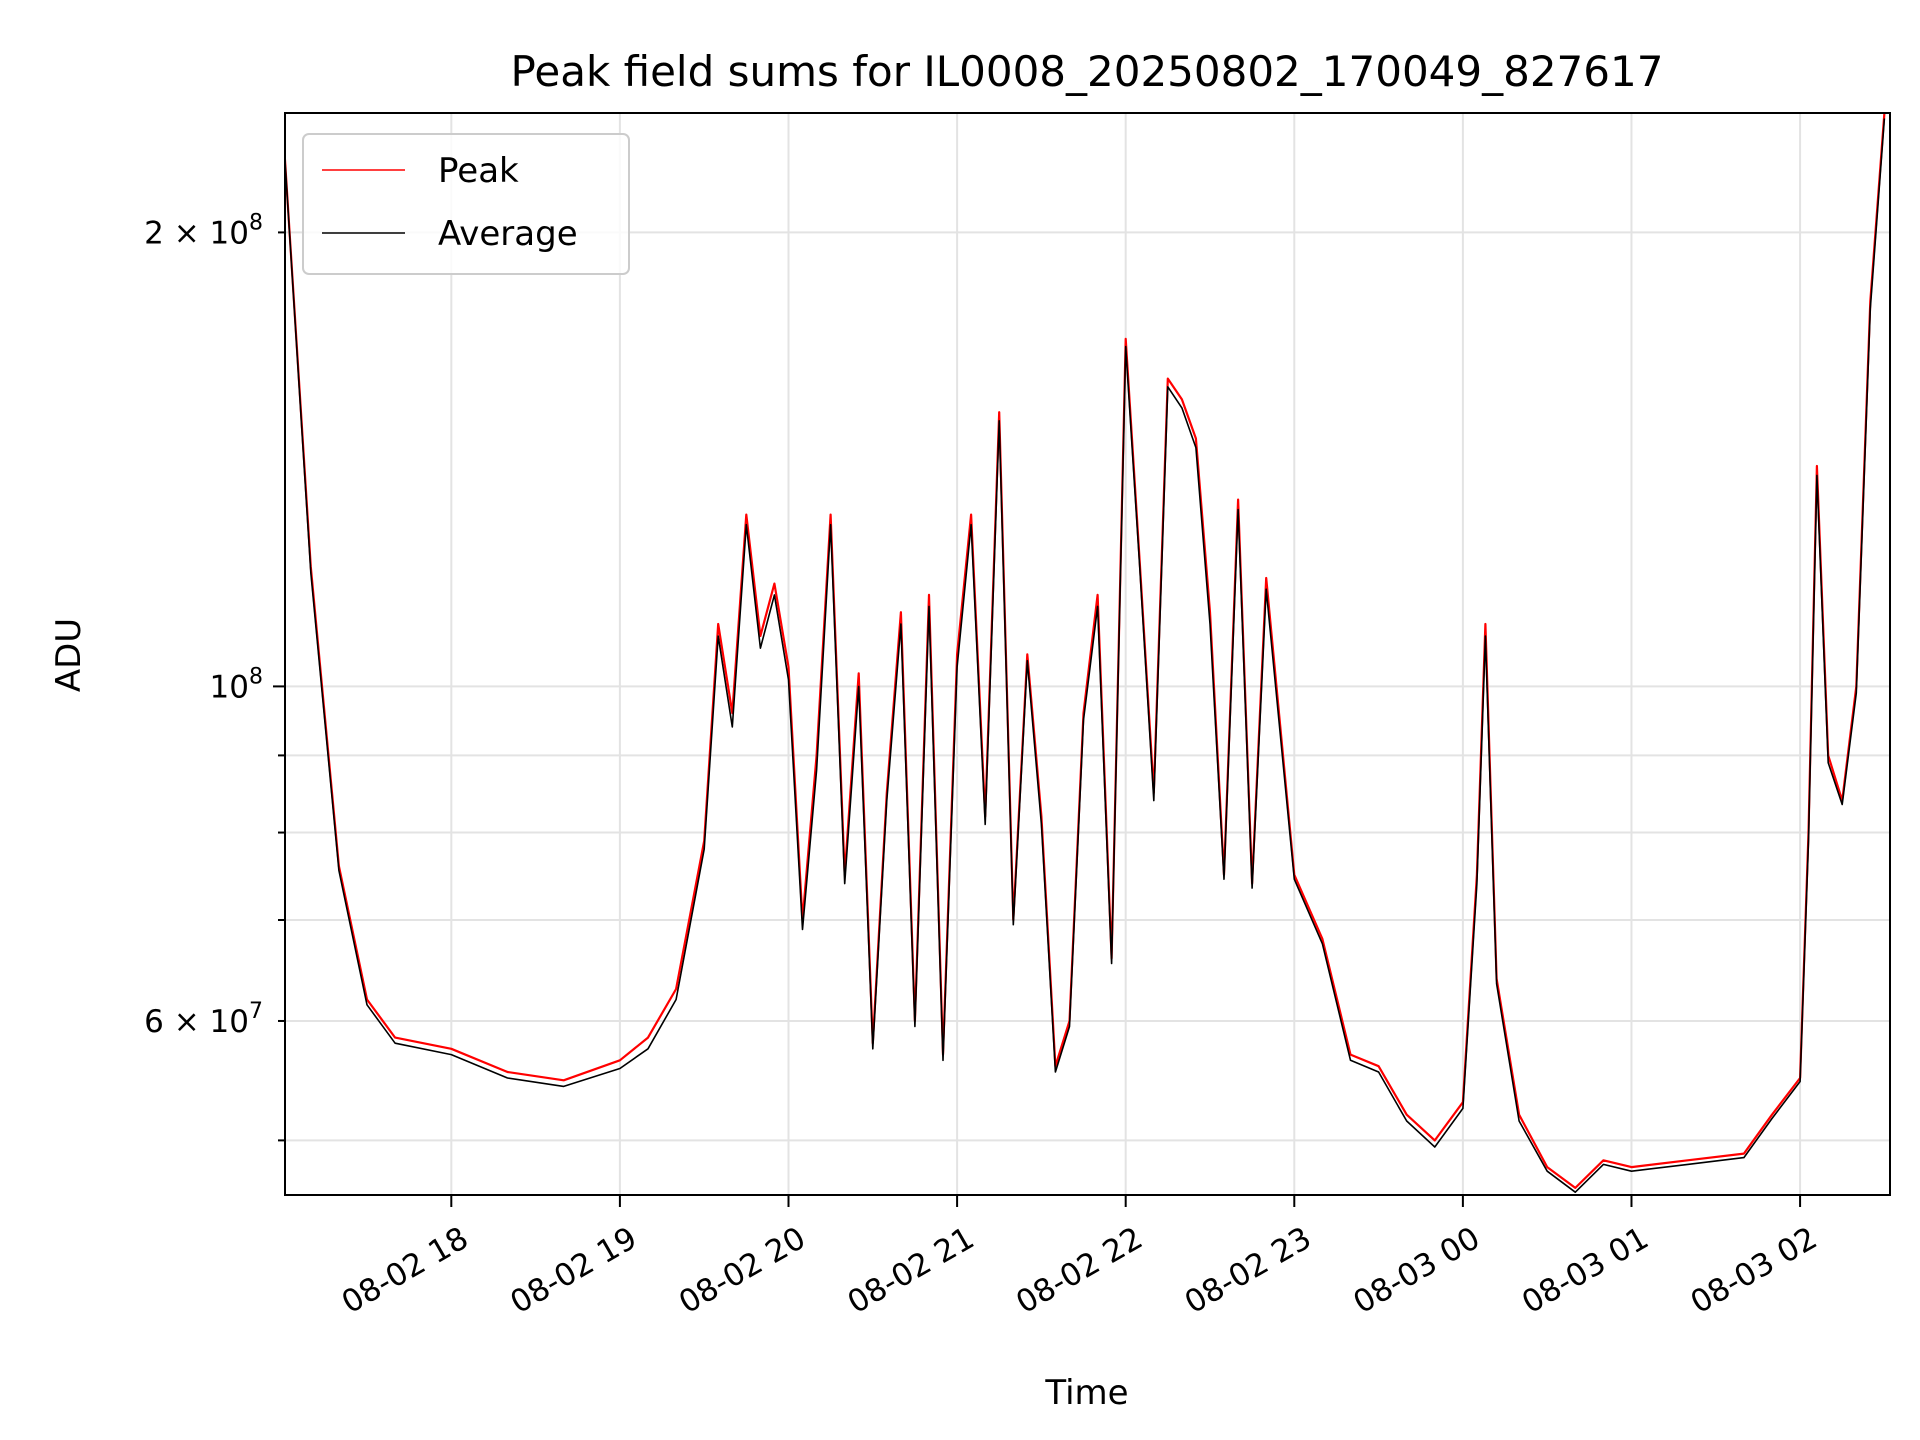  Describe the element at coordinates (742, 1270) in the screenshot. I see `x-tick-label-2: 08-02 20` at that location.